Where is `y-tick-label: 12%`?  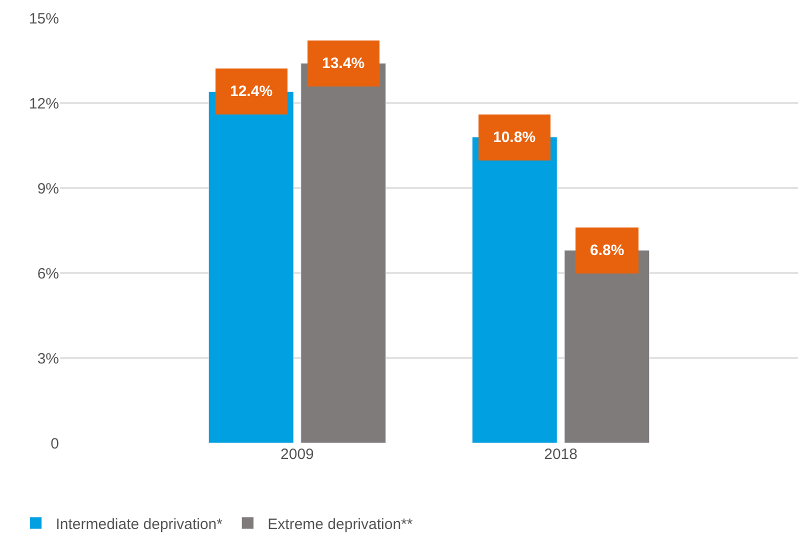
y-tick-label: 12% is located at coordinates (43, 103).